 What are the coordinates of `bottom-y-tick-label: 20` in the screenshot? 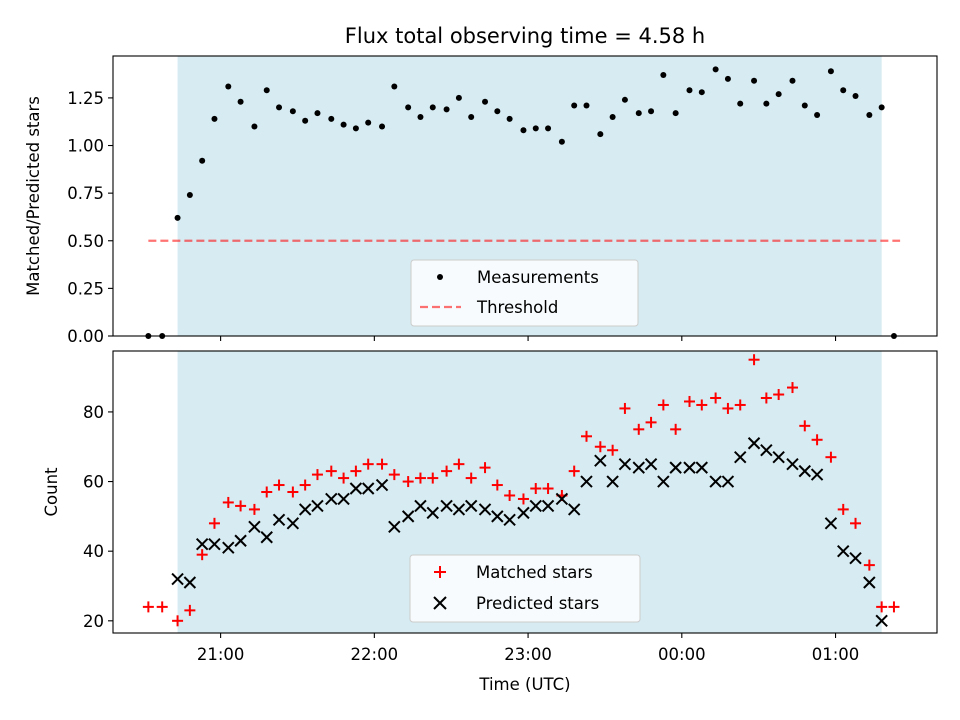 It's located at (93, 621).